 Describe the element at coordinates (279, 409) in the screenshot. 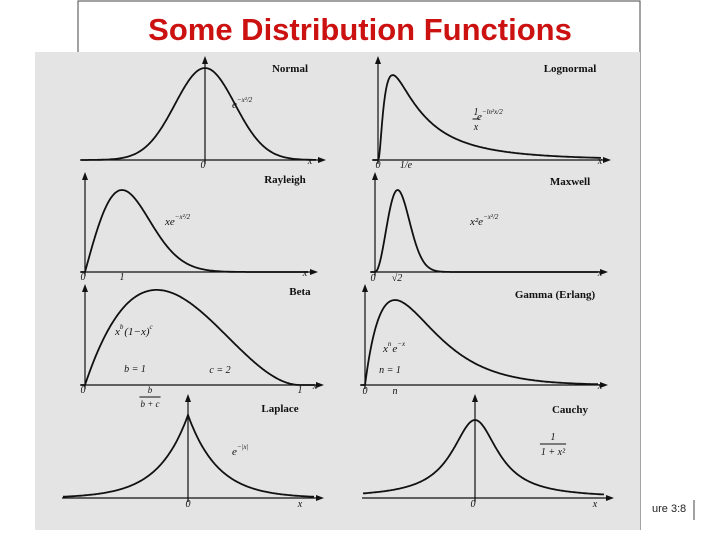

I see `panel-name: Laplace` at that location.